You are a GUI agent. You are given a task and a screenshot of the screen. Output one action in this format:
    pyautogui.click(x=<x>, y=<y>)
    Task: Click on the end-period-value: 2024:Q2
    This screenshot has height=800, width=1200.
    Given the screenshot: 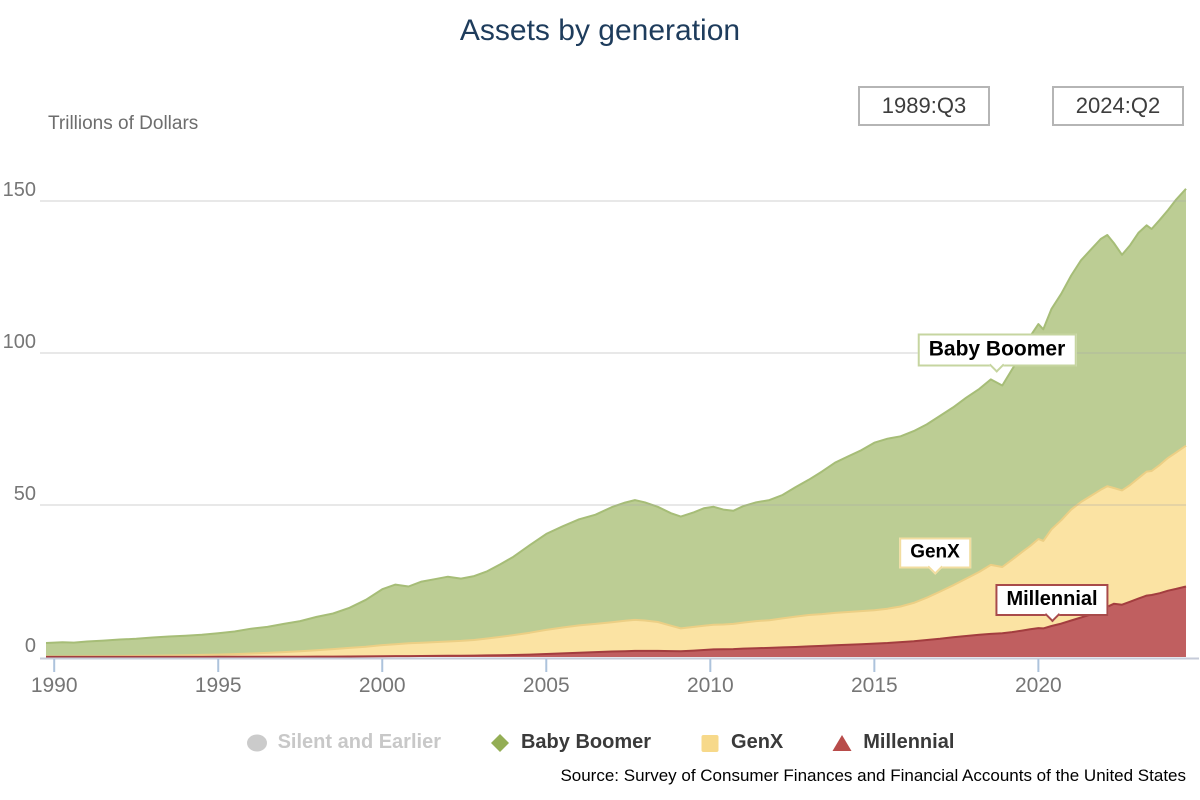 What is the action you would take?
    pyautogui.click(x=1118, y=105)
    